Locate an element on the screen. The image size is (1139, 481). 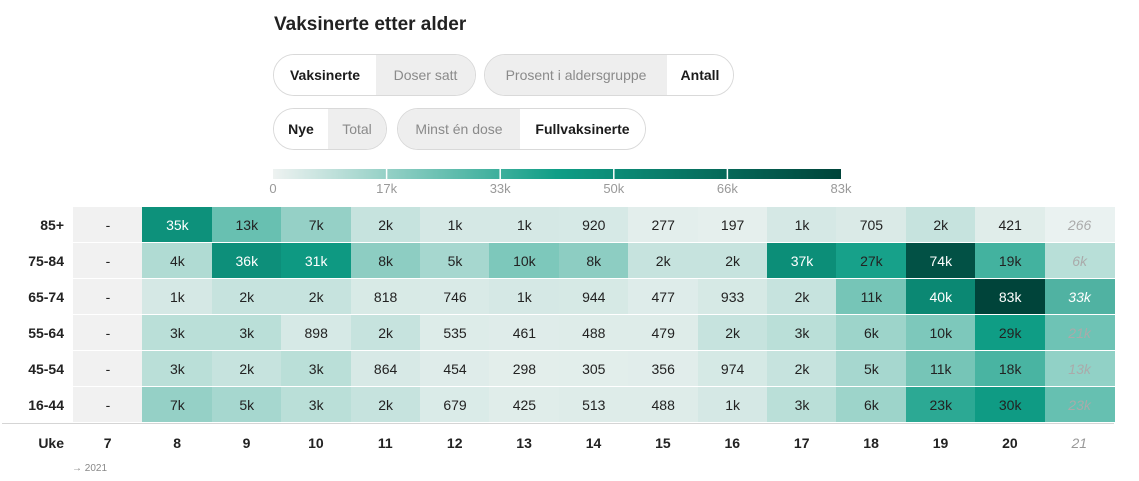
heatmap-cell: 29k is located at coordinates (1010, 332).